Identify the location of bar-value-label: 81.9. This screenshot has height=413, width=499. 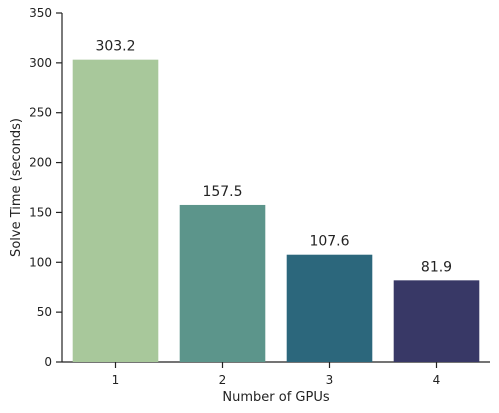
(436, 267).